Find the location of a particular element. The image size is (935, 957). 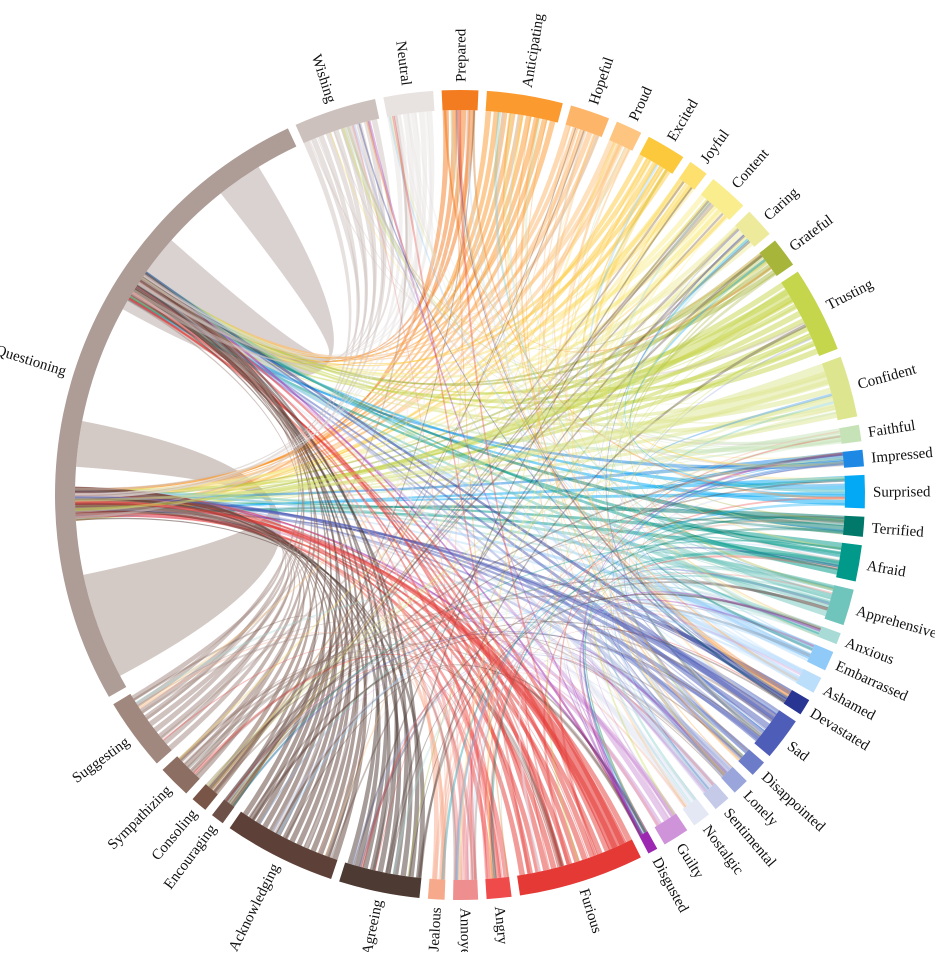

arc-lonely is located at coordinates (734, 779).